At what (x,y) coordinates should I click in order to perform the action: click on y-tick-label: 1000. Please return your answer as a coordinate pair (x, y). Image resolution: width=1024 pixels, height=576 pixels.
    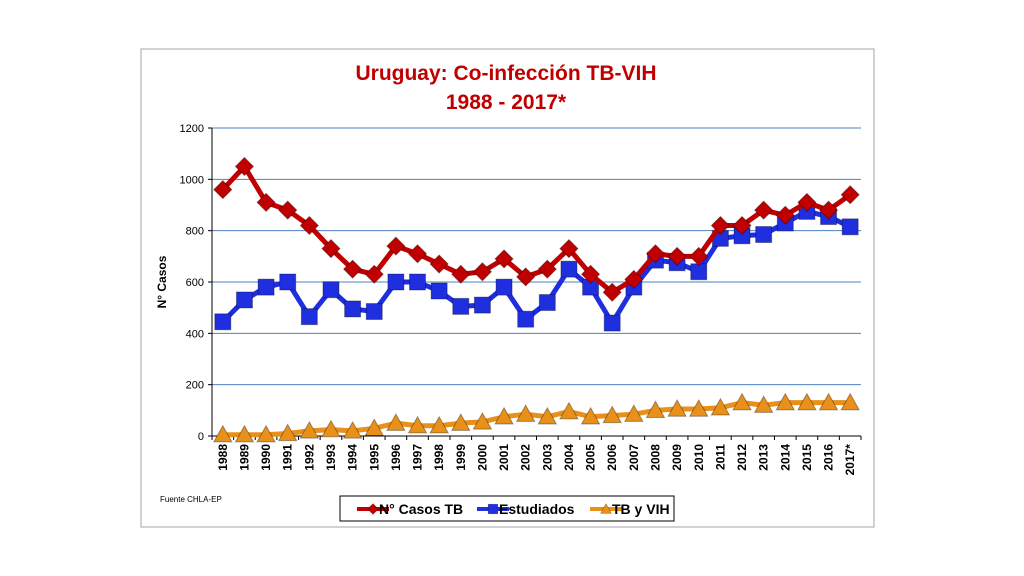
    Looking at the image, I should click on (192, 180).